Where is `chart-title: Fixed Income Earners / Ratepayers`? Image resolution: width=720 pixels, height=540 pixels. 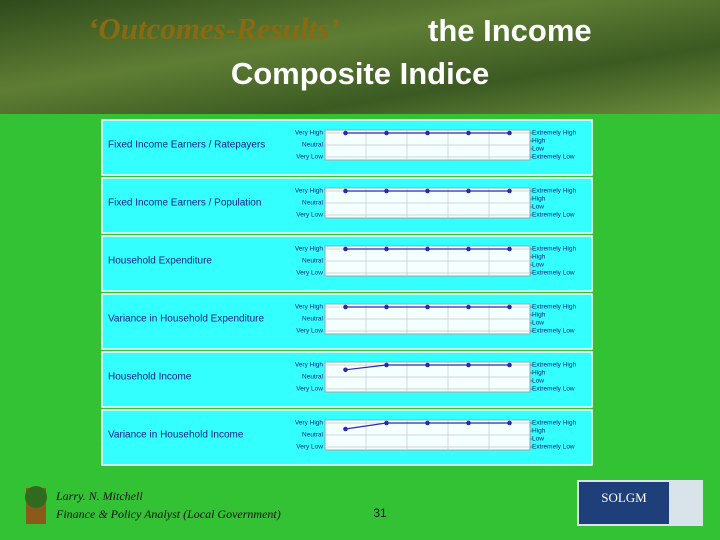
chart-title: Fixed Income Earners / Ratepayers is located at coordinates (186, 145).